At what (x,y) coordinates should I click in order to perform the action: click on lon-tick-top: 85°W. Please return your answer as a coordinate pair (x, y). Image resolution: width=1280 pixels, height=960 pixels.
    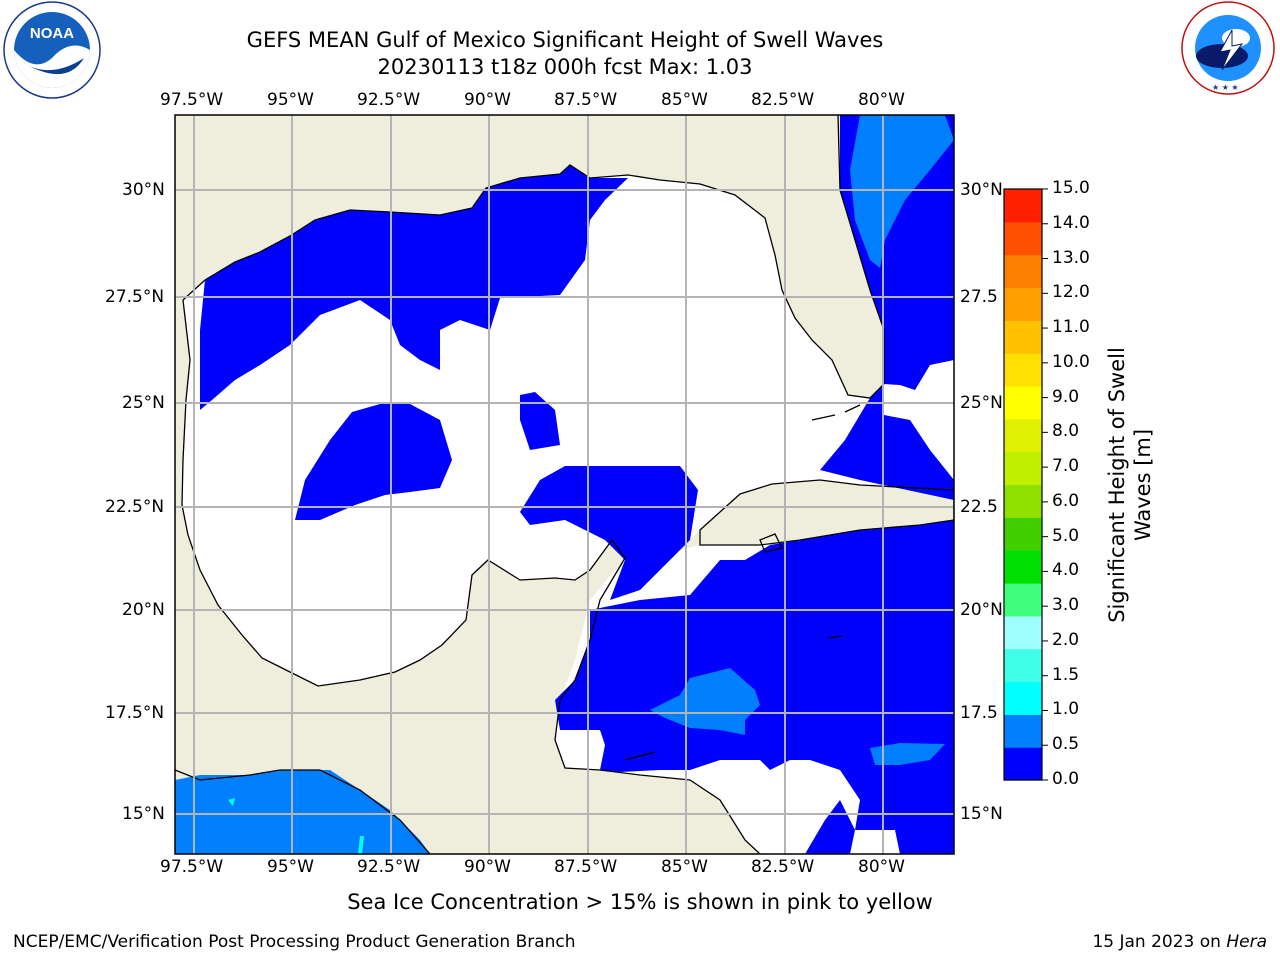
    Looking at the image, I should click on (684, 100).